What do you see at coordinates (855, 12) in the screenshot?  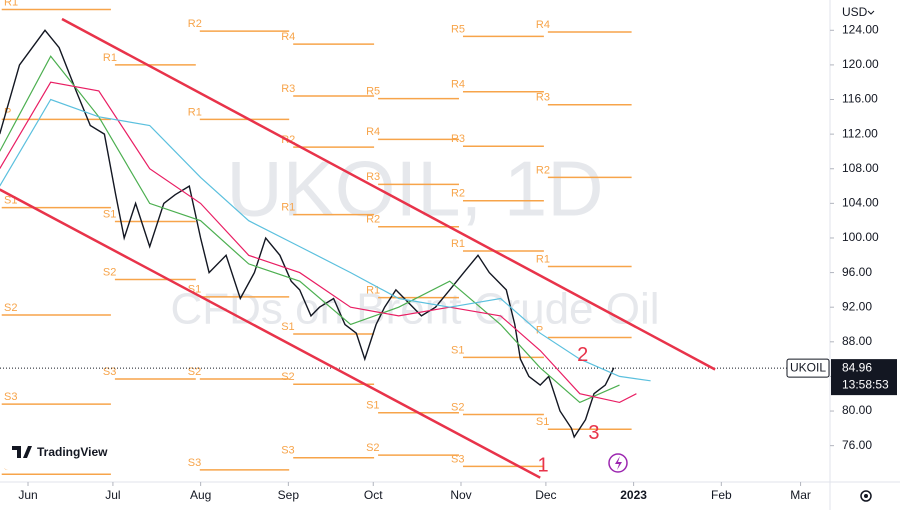 I see `currency: USD` at bounding box center [855, 12].